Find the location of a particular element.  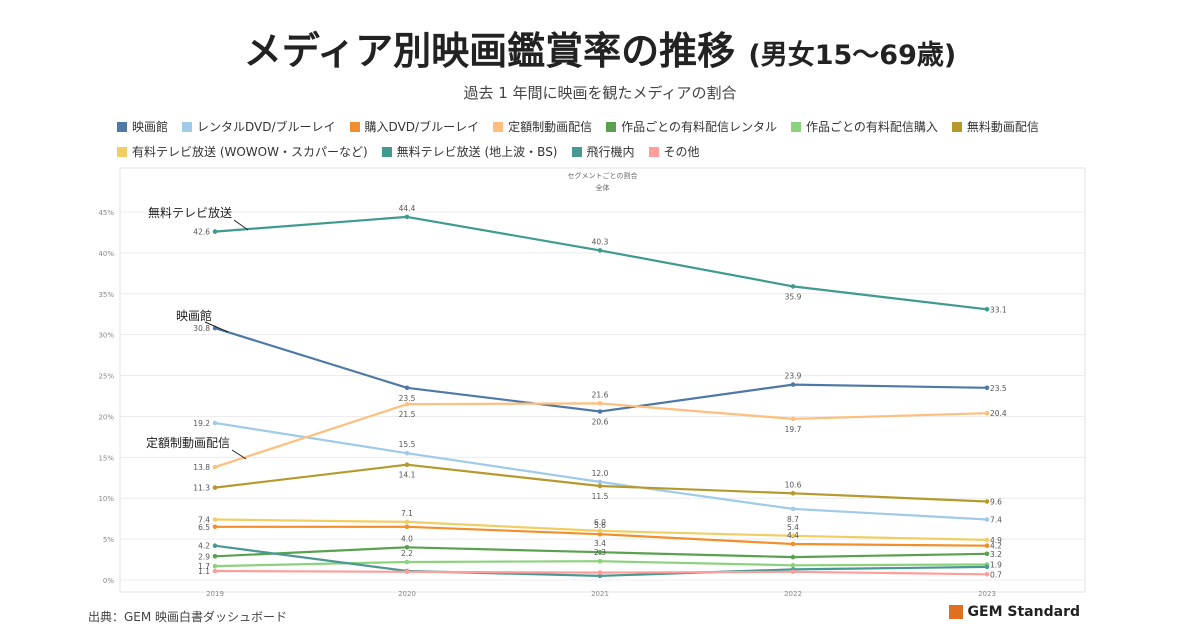

legend-item: 有料テレビ放送 (WOWOW・スカパーなど) is located at coordinates (242, 151).